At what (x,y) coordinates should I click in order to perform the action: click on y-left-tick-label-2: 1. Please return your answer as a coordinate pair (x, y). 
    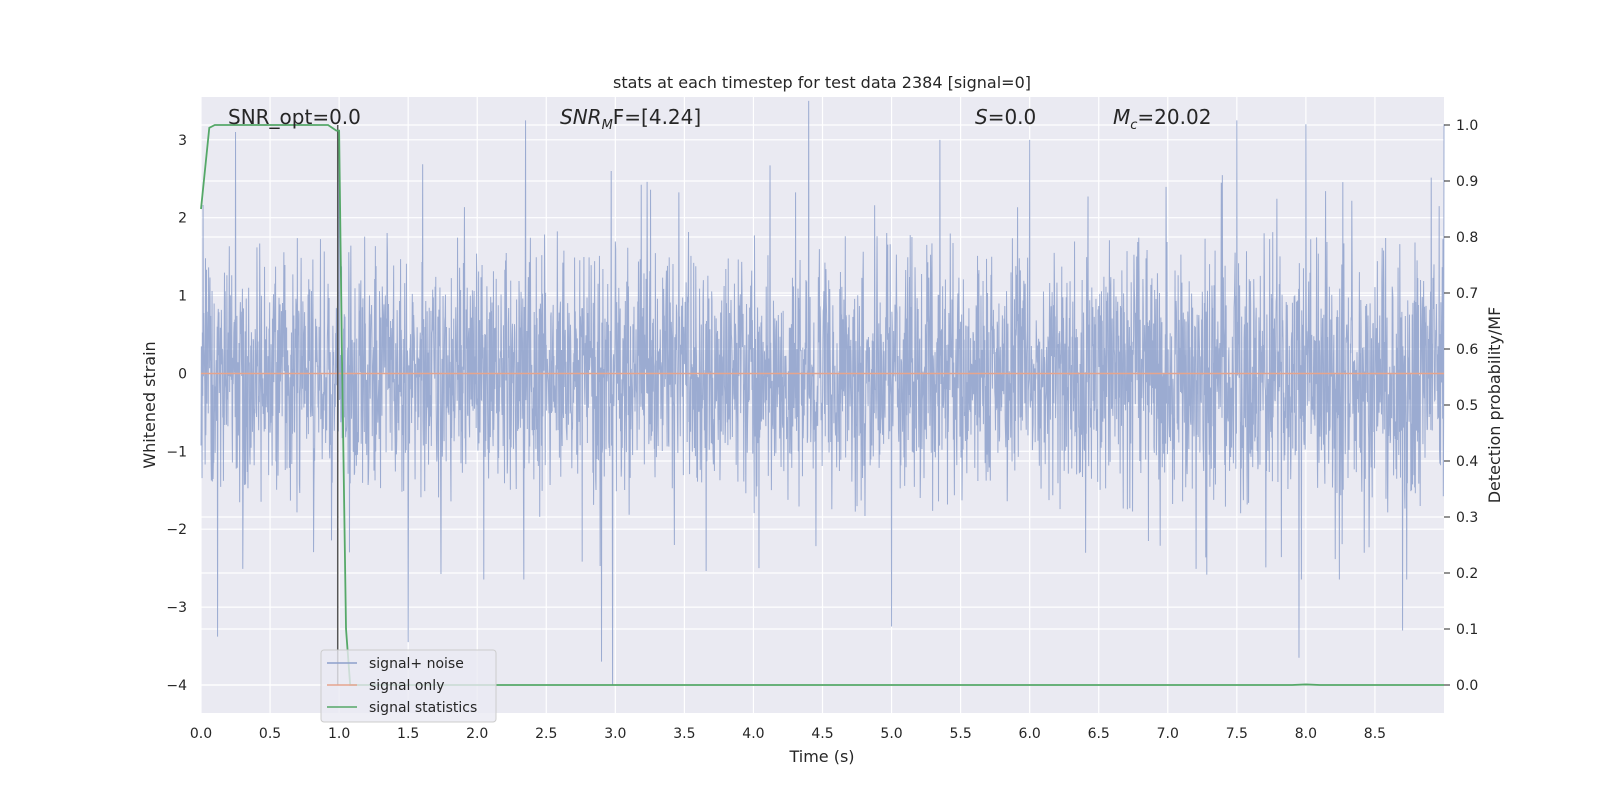
    Looking at the image, I should click on (182, 297).